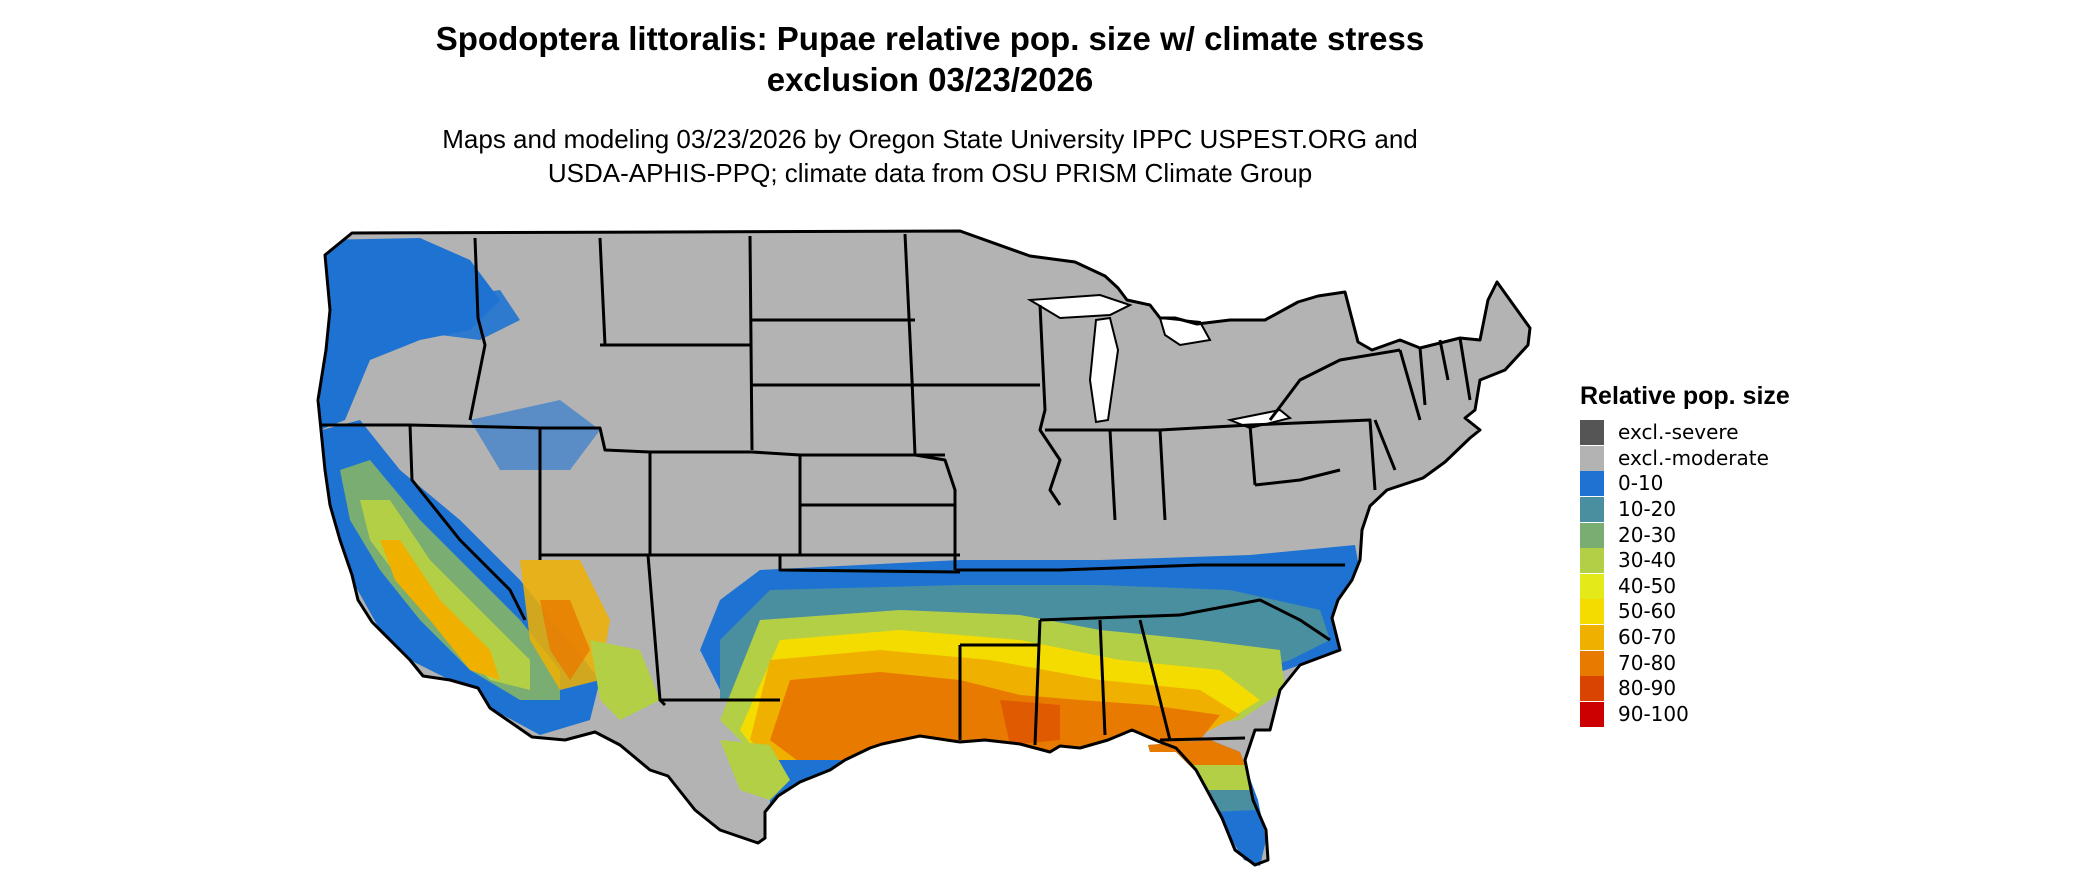  What do you see at coordinates (930, 79) in the screenshot?
I see `title-line-2: exclusion 03/23/2026` at bounding box center [930, 79].